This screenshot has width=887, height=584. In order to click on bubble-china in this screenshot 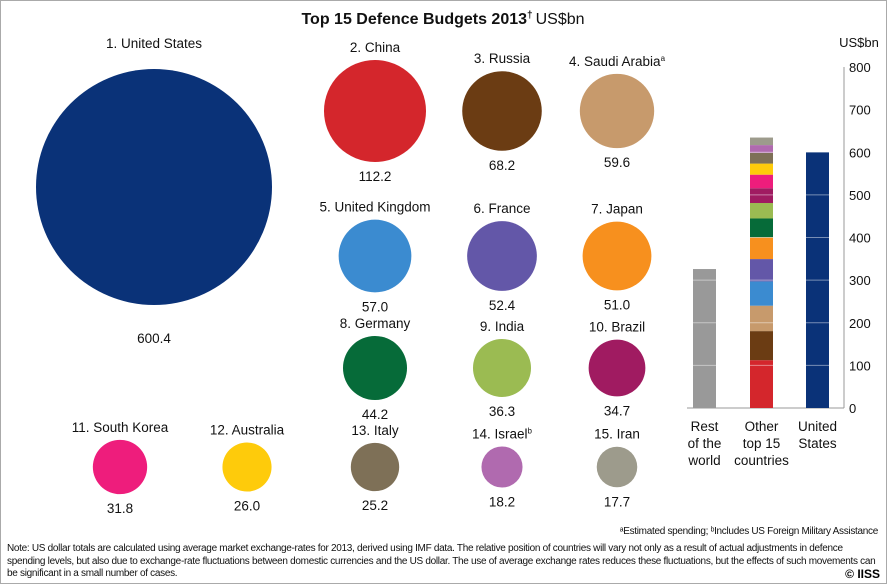, I will do `click(375, 111)`.